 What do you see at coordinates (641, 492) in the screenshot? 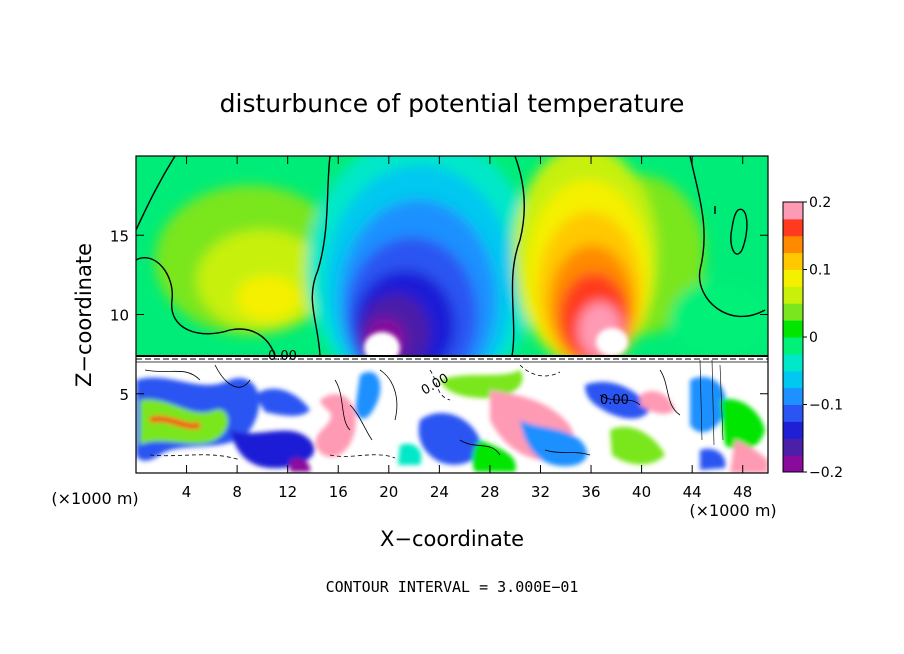
I see `x-tick-label: 40` at bounding box center [641, 492].